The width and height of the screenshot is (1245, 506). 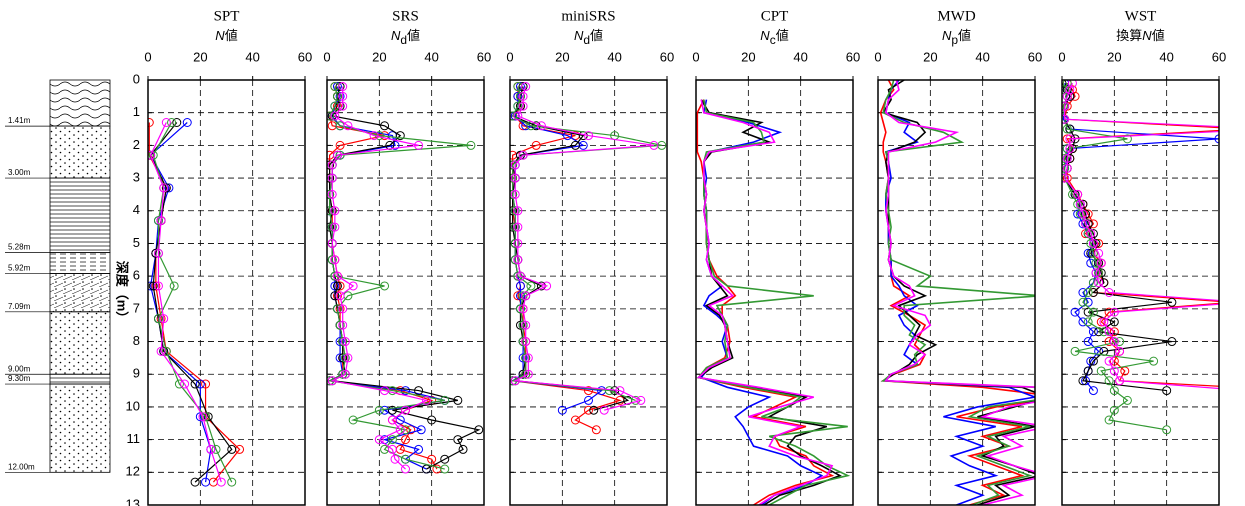 What do you see at coordinates (19, 368) in the screenshot?
I see `layer-depth-label: 9.00m` at bounding box center [19, 368].